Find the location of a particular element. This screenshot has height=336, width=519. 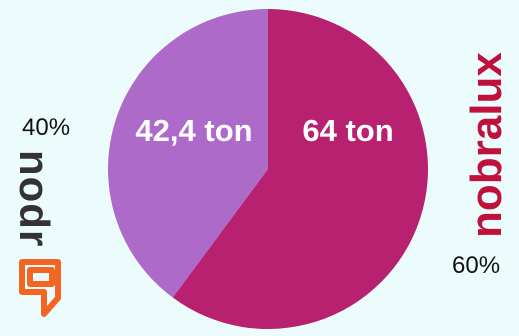

nobralux-logo-text: nobralux is located at coordinates (486, 145).